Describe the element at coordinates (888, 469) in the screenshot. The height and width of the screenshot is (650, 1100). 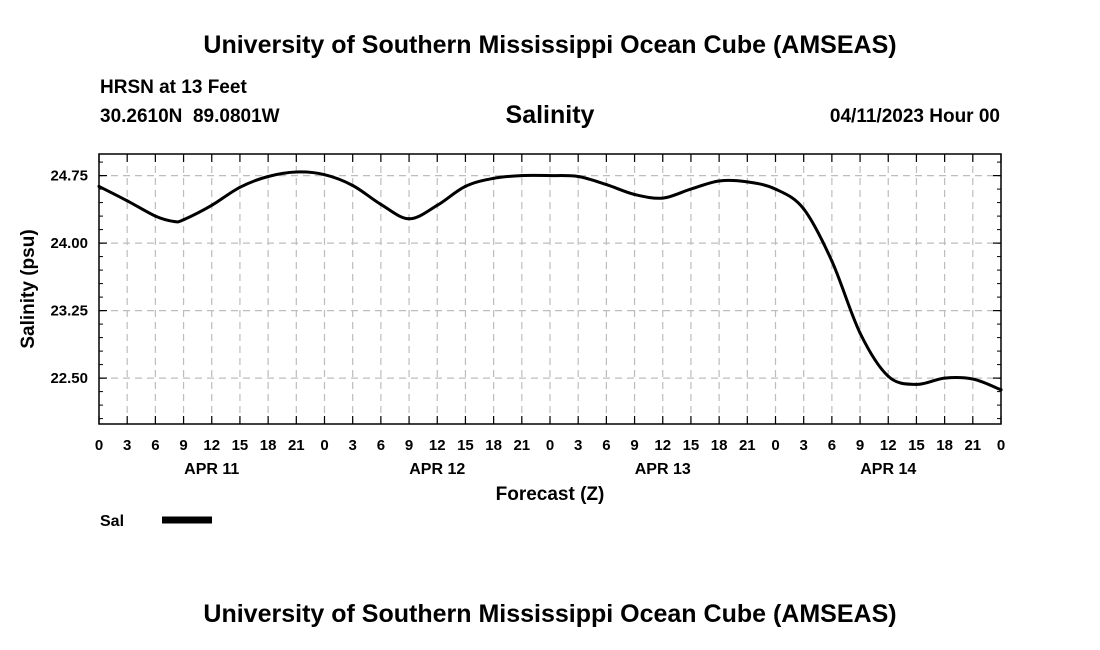
I see `day-label: APR 14` at that location.